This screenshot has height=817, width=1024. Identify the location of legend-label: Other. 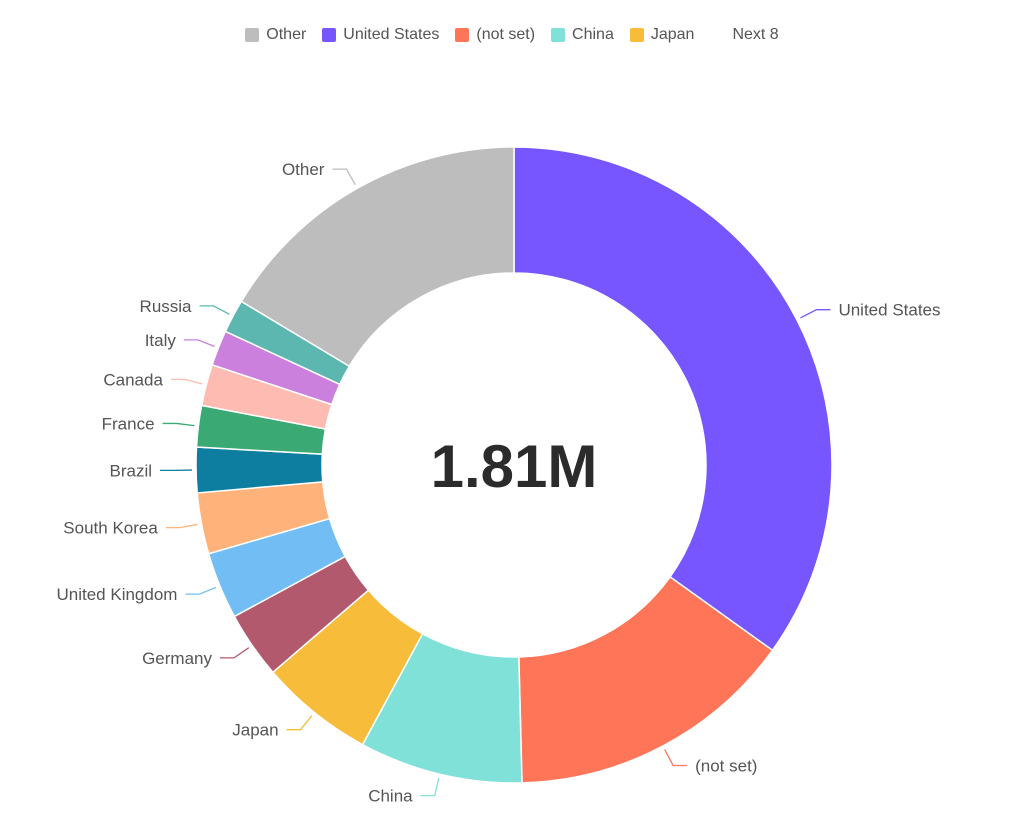
(286, 34).